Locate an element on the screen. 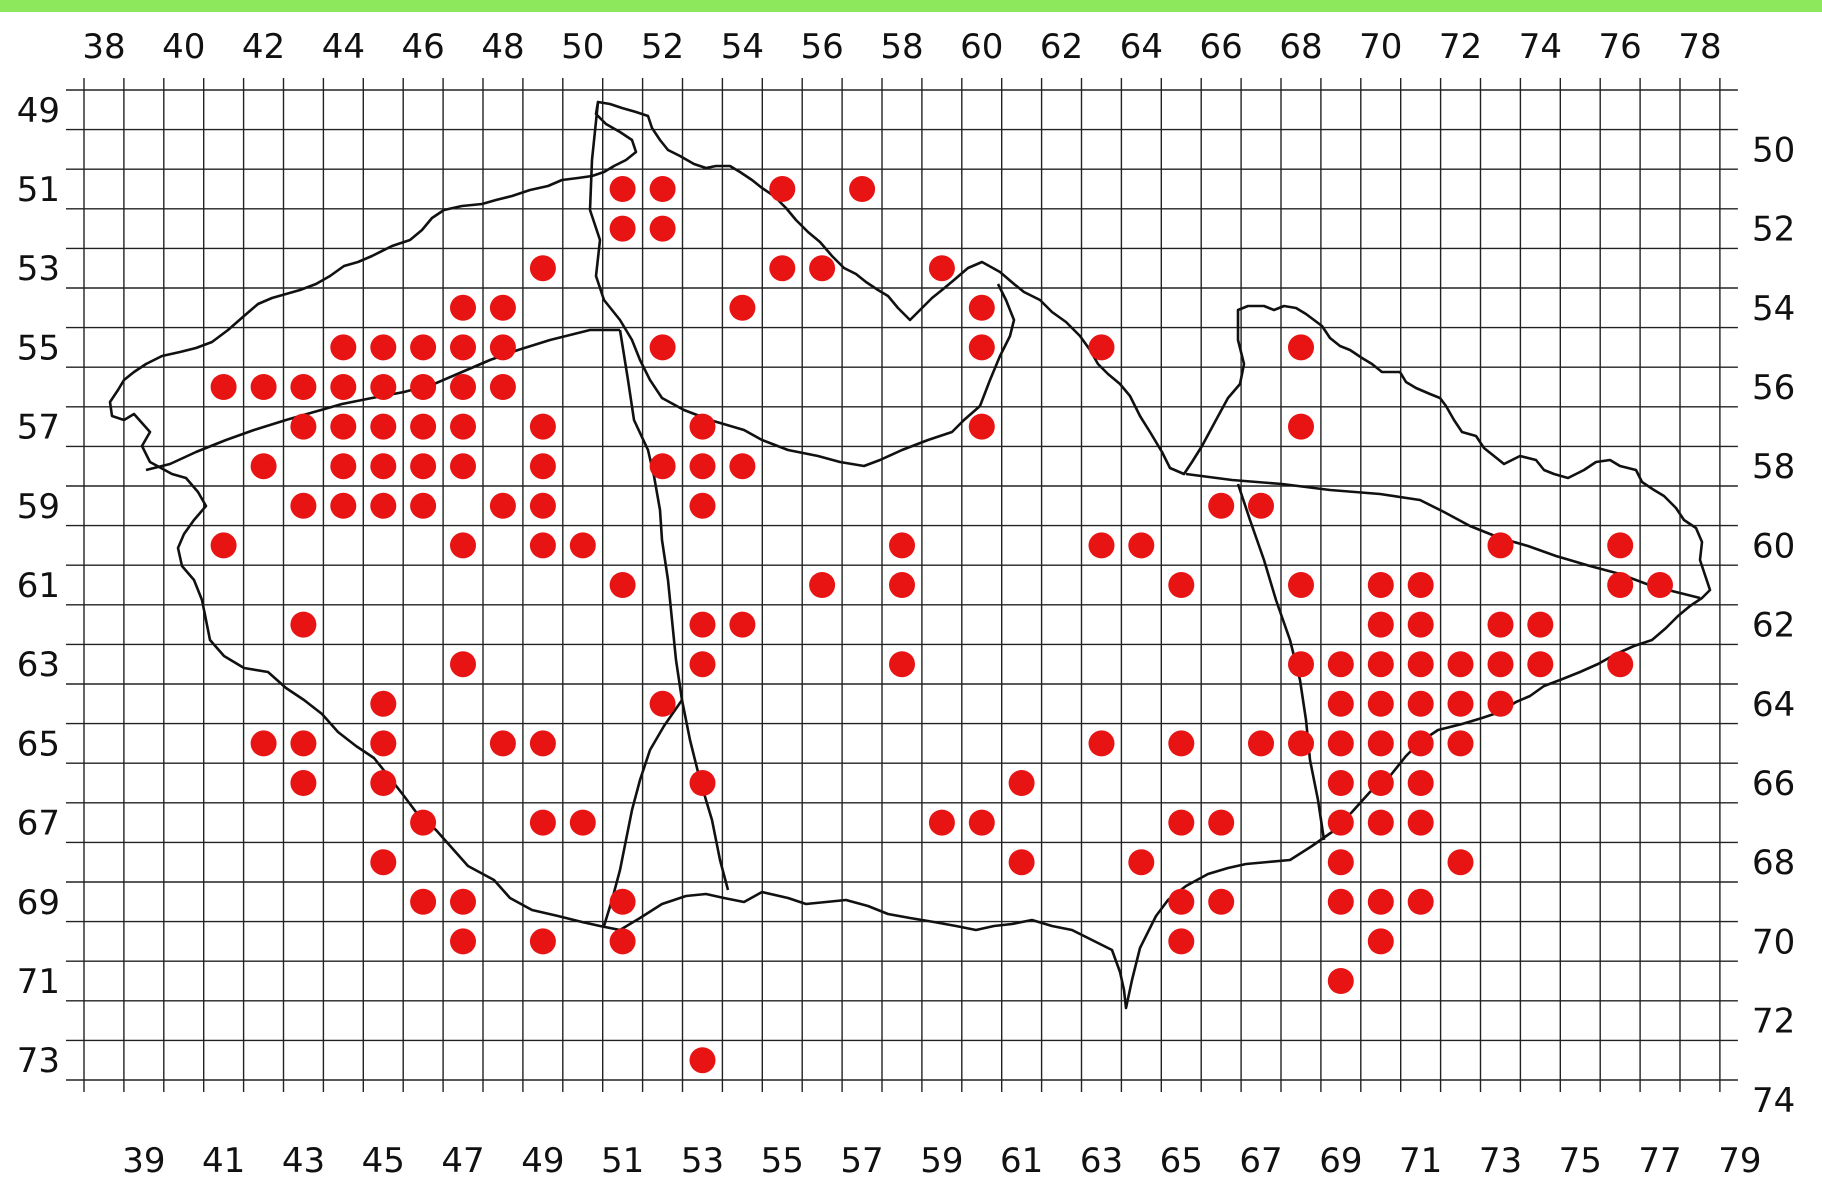  row-label-left: 63 is located at coordinates (38, 665).